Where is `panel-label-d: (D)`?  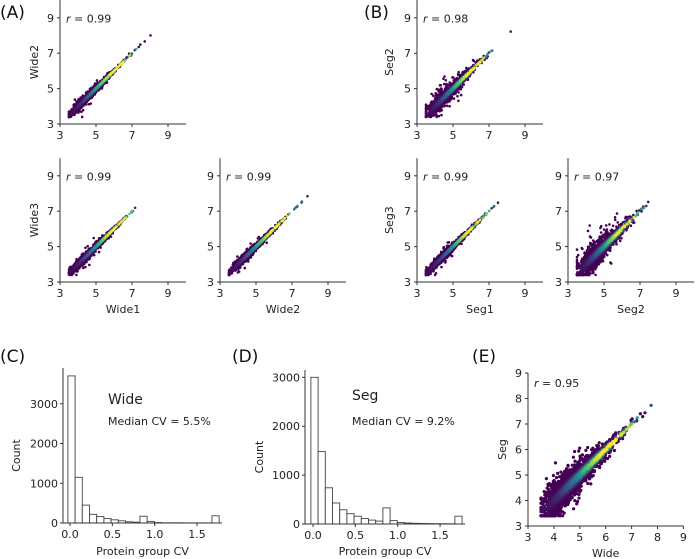 panel-label-d: (D) is located at coordinates (245, 357).